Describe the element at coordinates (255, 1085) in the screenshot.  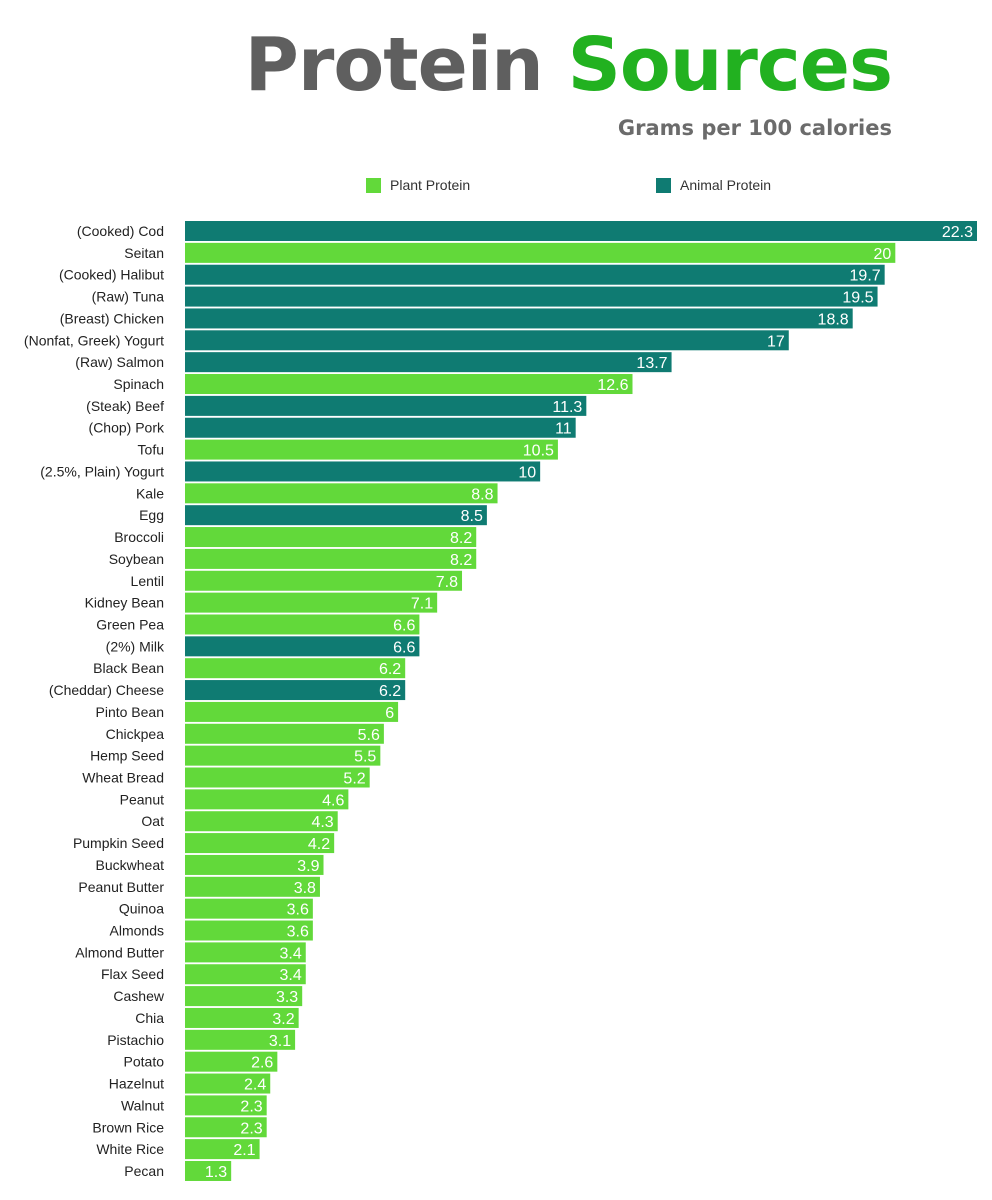
I see `value-label-39: 2.4` at that location.